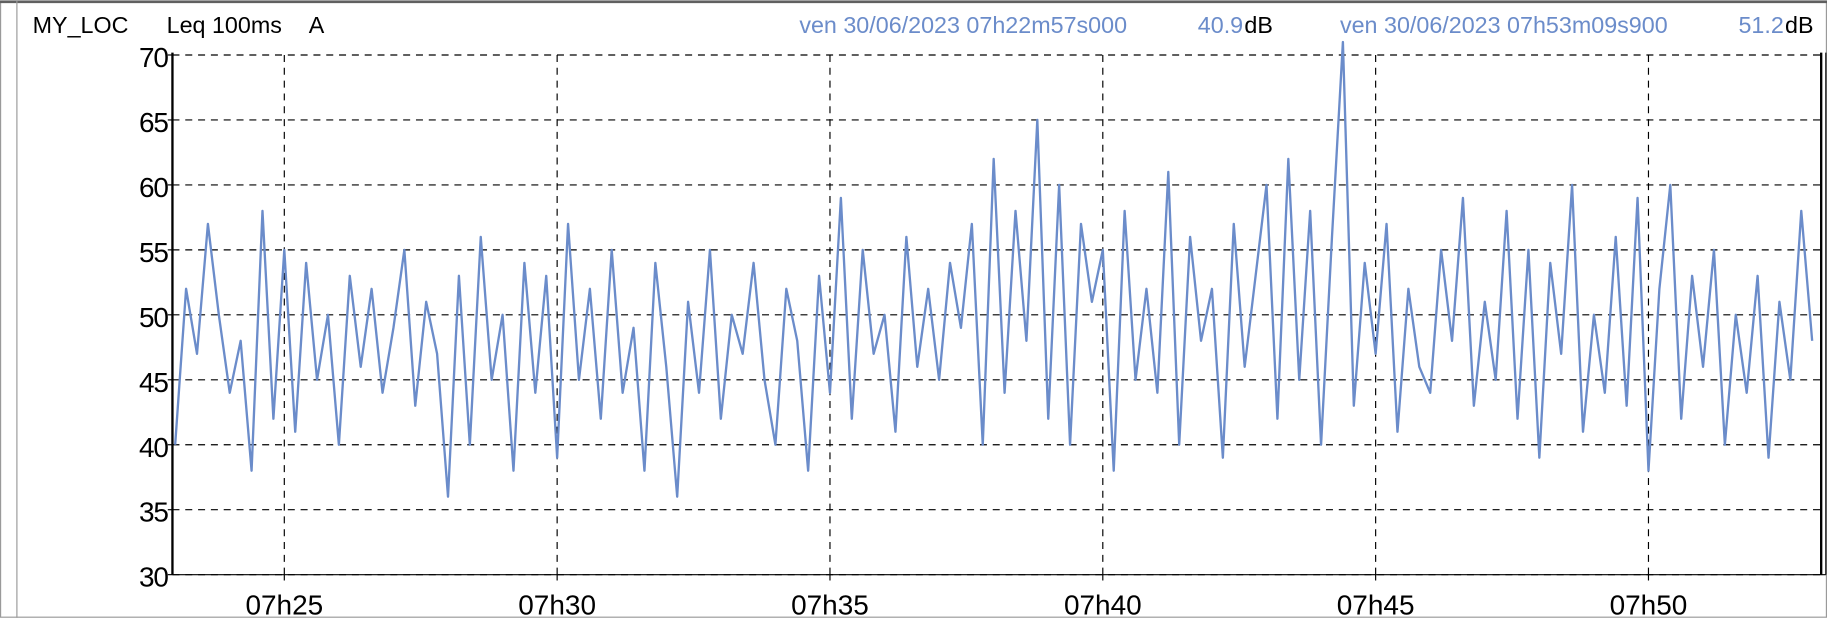 The image size is (1827, 618). I want to click on cursor-value: 40.9, so click(1220, 25).